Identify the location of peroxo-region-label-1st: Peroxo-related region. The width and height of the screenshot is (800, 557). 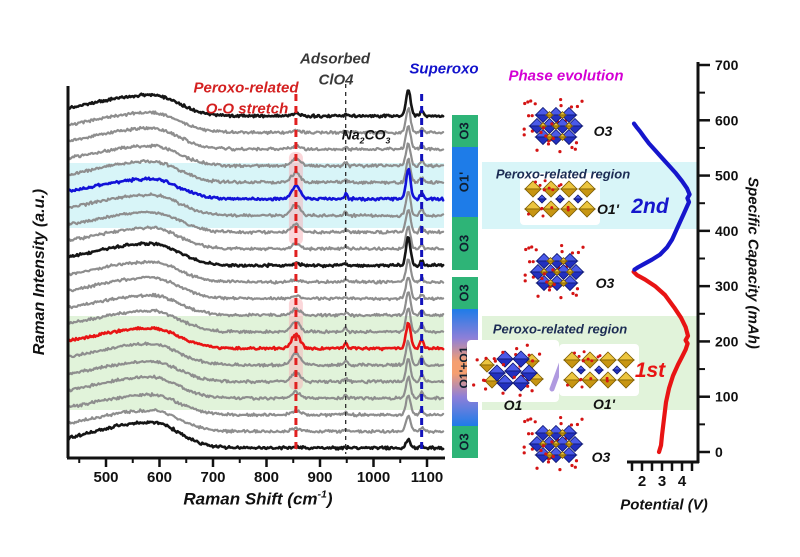
(560, 329).